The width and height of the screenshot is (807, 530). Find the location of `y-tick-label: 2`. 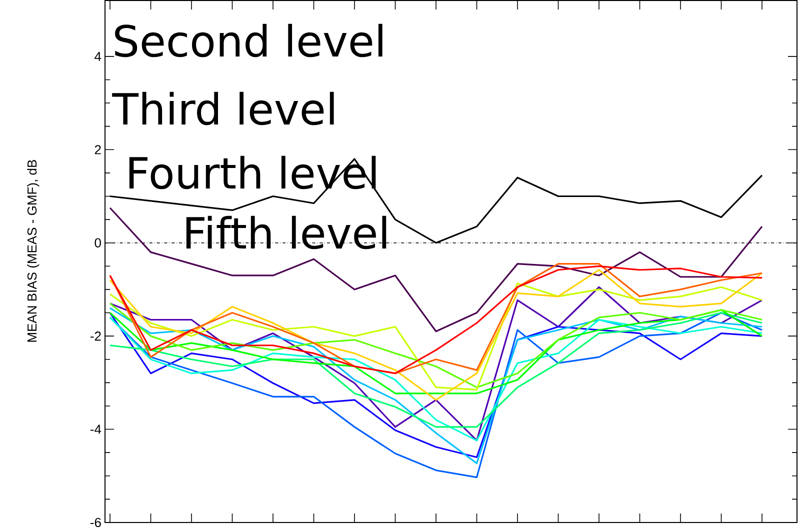

y-tick-label: 2 is located at coordinates (97, 149).